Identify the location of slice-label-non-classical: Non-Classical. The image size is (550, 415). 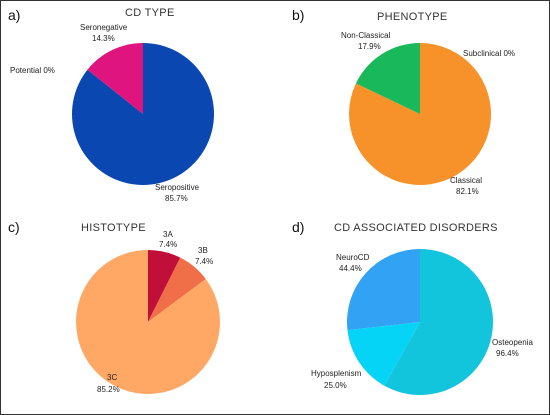
(366, 35).